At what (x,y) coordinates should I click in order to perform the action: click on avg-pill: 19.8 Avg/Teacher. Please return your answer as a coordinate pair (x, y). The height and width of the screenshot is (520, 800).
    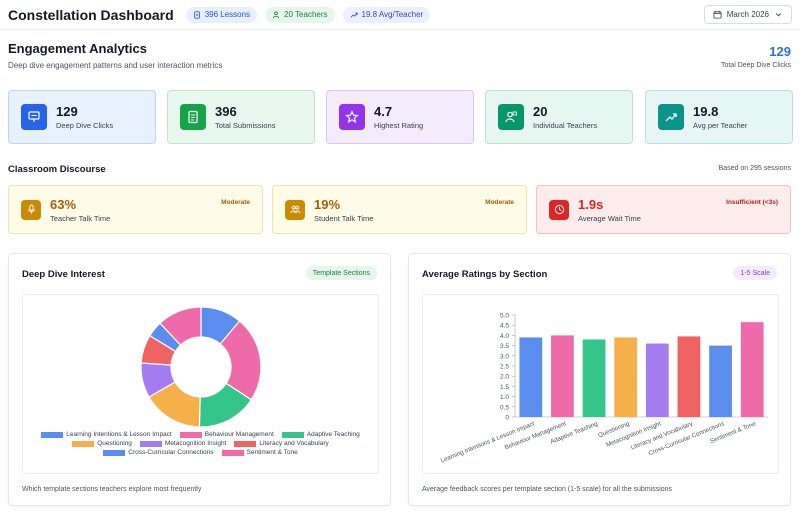
    Looking at the image, I should click on (386, 14).